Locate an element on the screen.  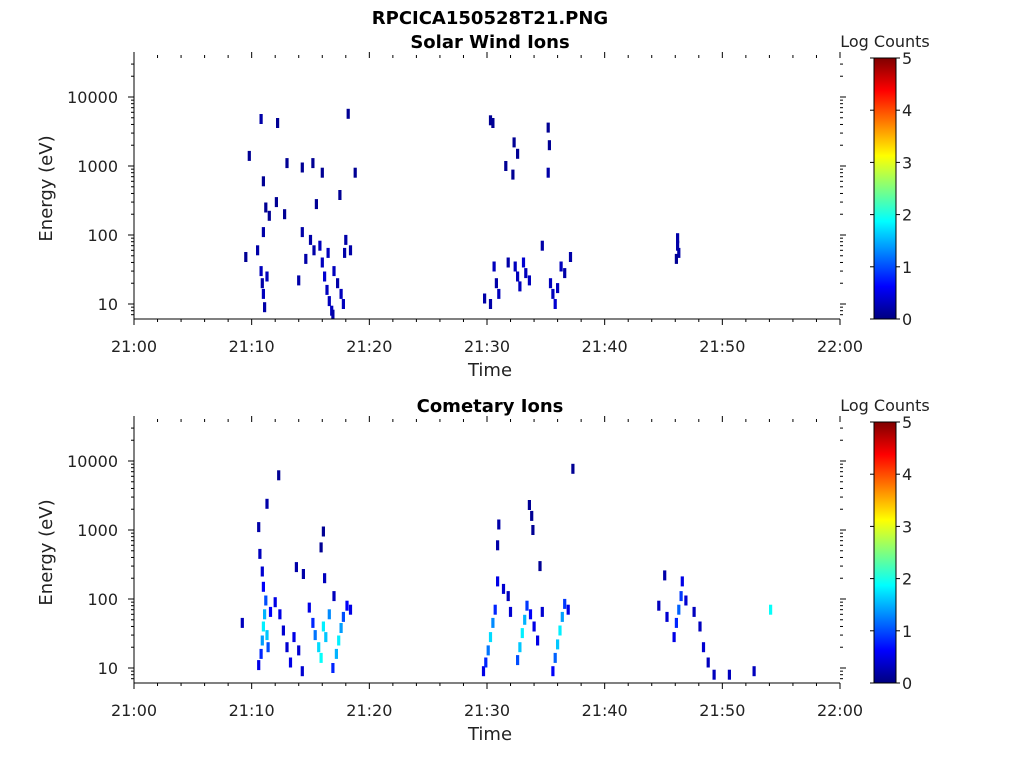
panel1-y-tick-label-3: 10000 is located at coordinates (92, 461).